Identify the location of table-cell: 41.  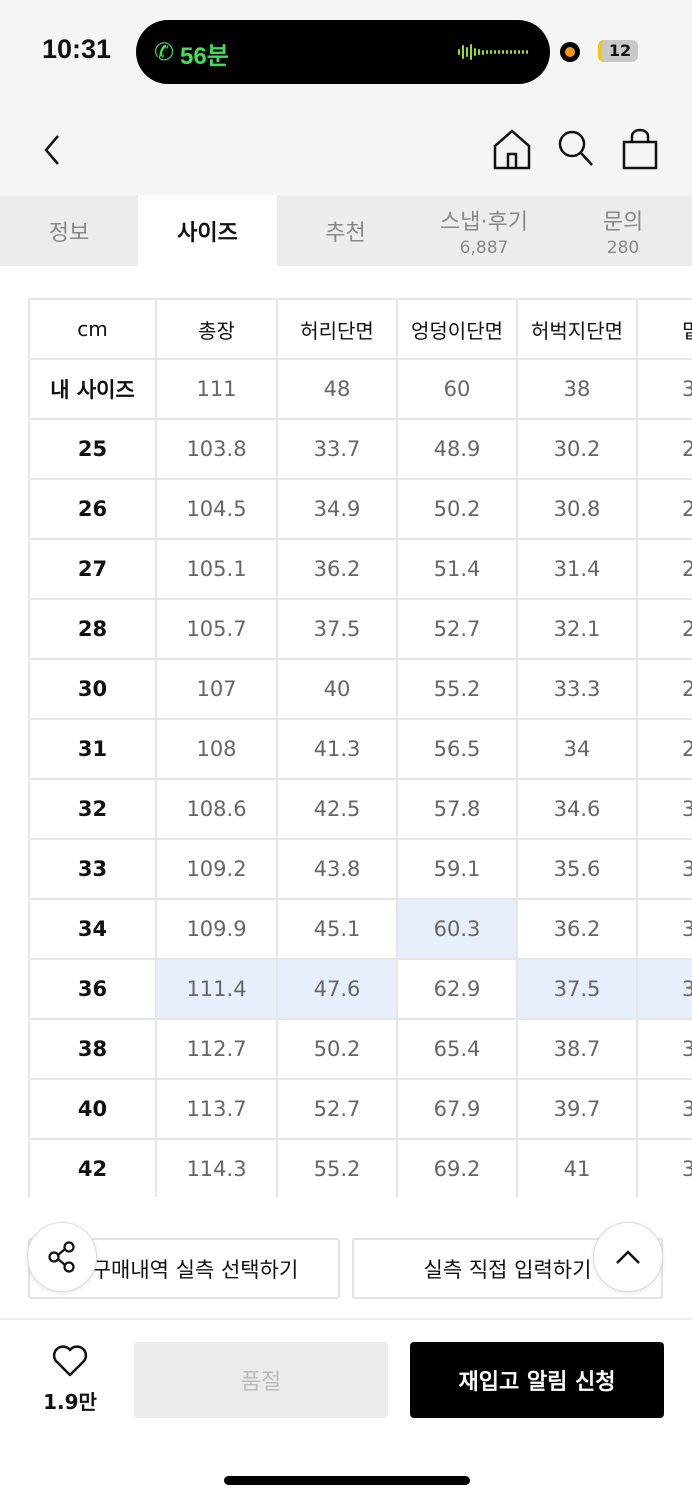
(577, 1167).